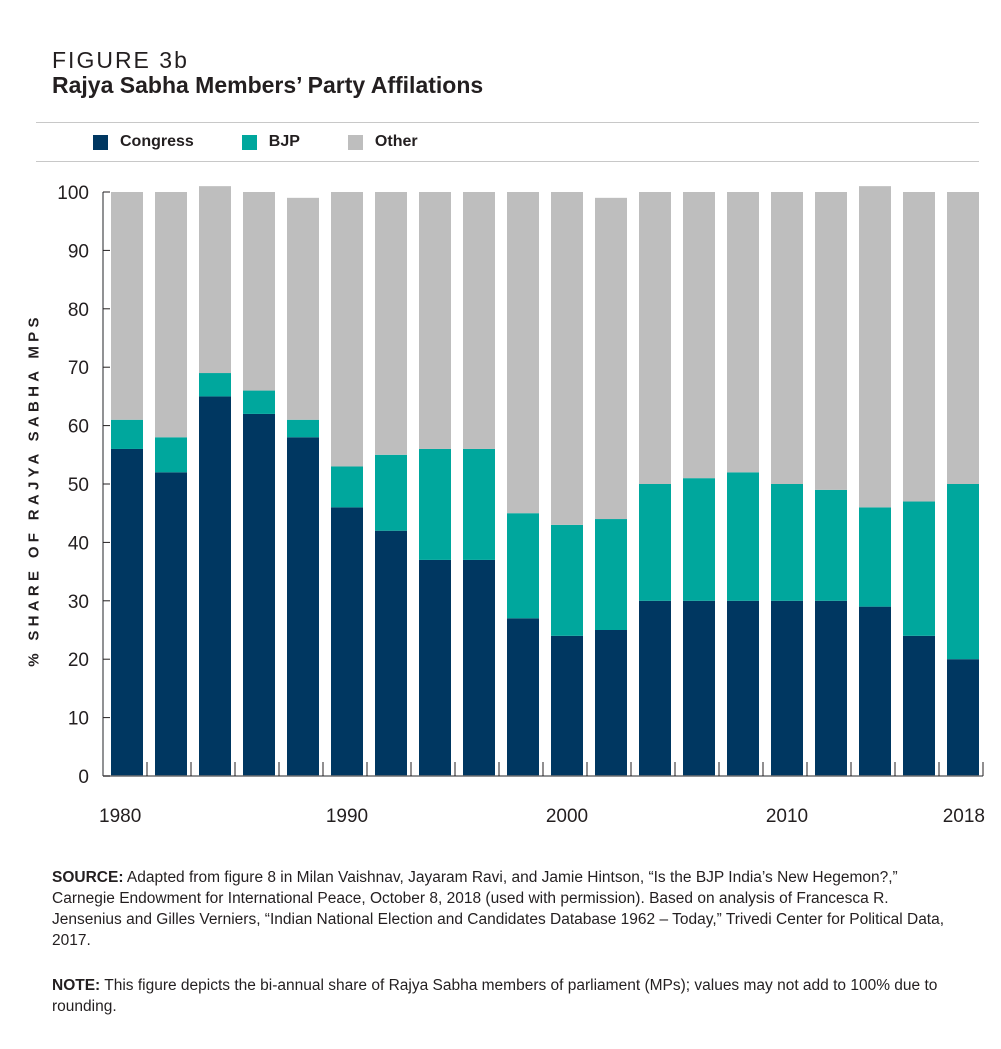 The width and height of the screenshot is (1001, 1049). Describe the element at coordinates (127, 306) in the screenshot. I see `bar-other-1980` at that location.